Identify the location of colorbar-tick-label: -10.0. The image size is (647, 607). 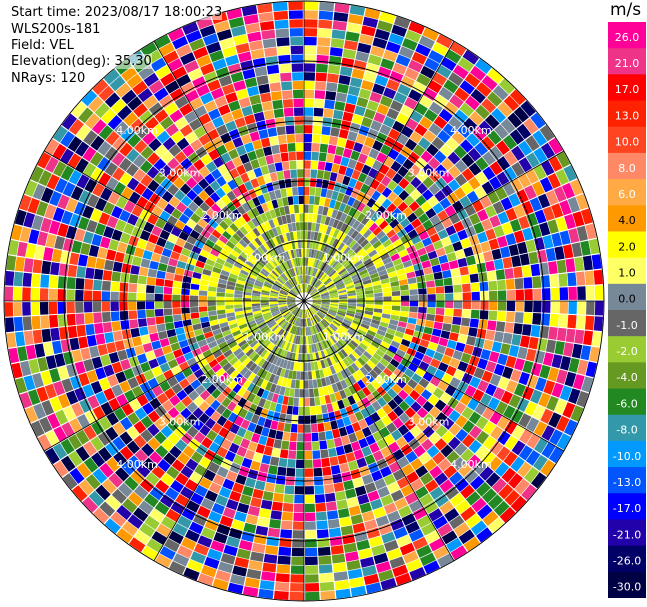
(627, 456).